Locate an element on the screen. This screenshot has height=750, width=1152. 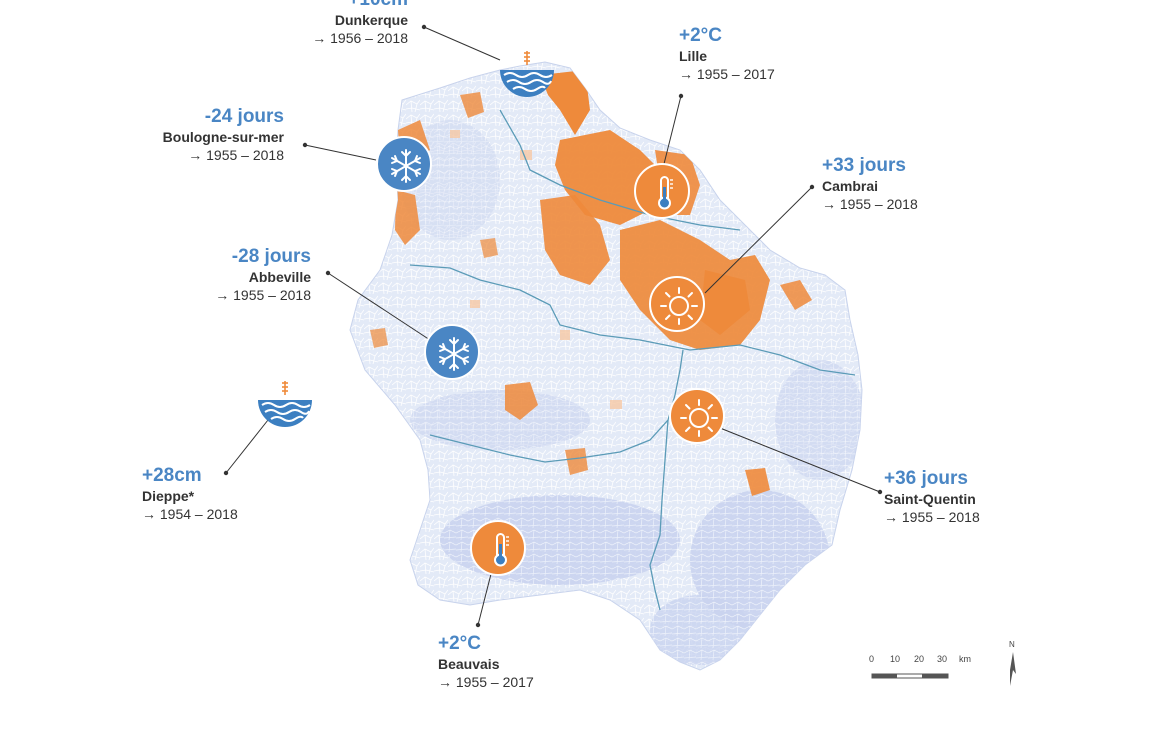
annotation-city: Beauvais is located at coordinates (469, 663).